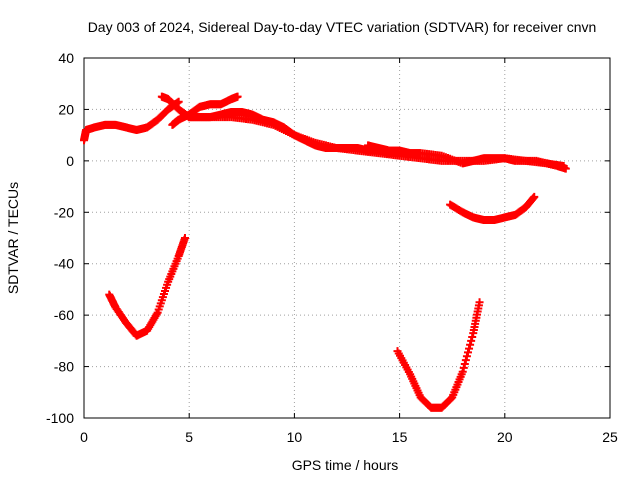  I want to click on y-tick-label: -40, so click(64, 264).